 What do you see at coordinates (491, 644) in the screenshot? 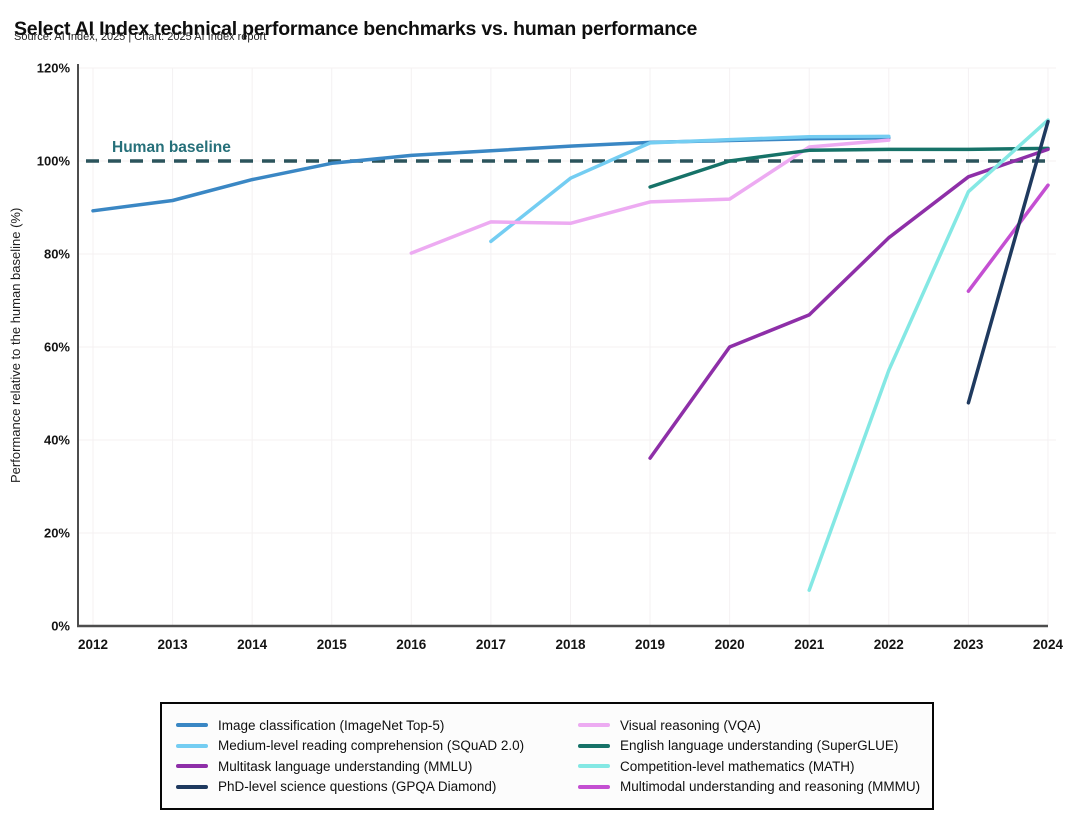
I see `x-tick-label: 2017` at bounding box center [491, 644].